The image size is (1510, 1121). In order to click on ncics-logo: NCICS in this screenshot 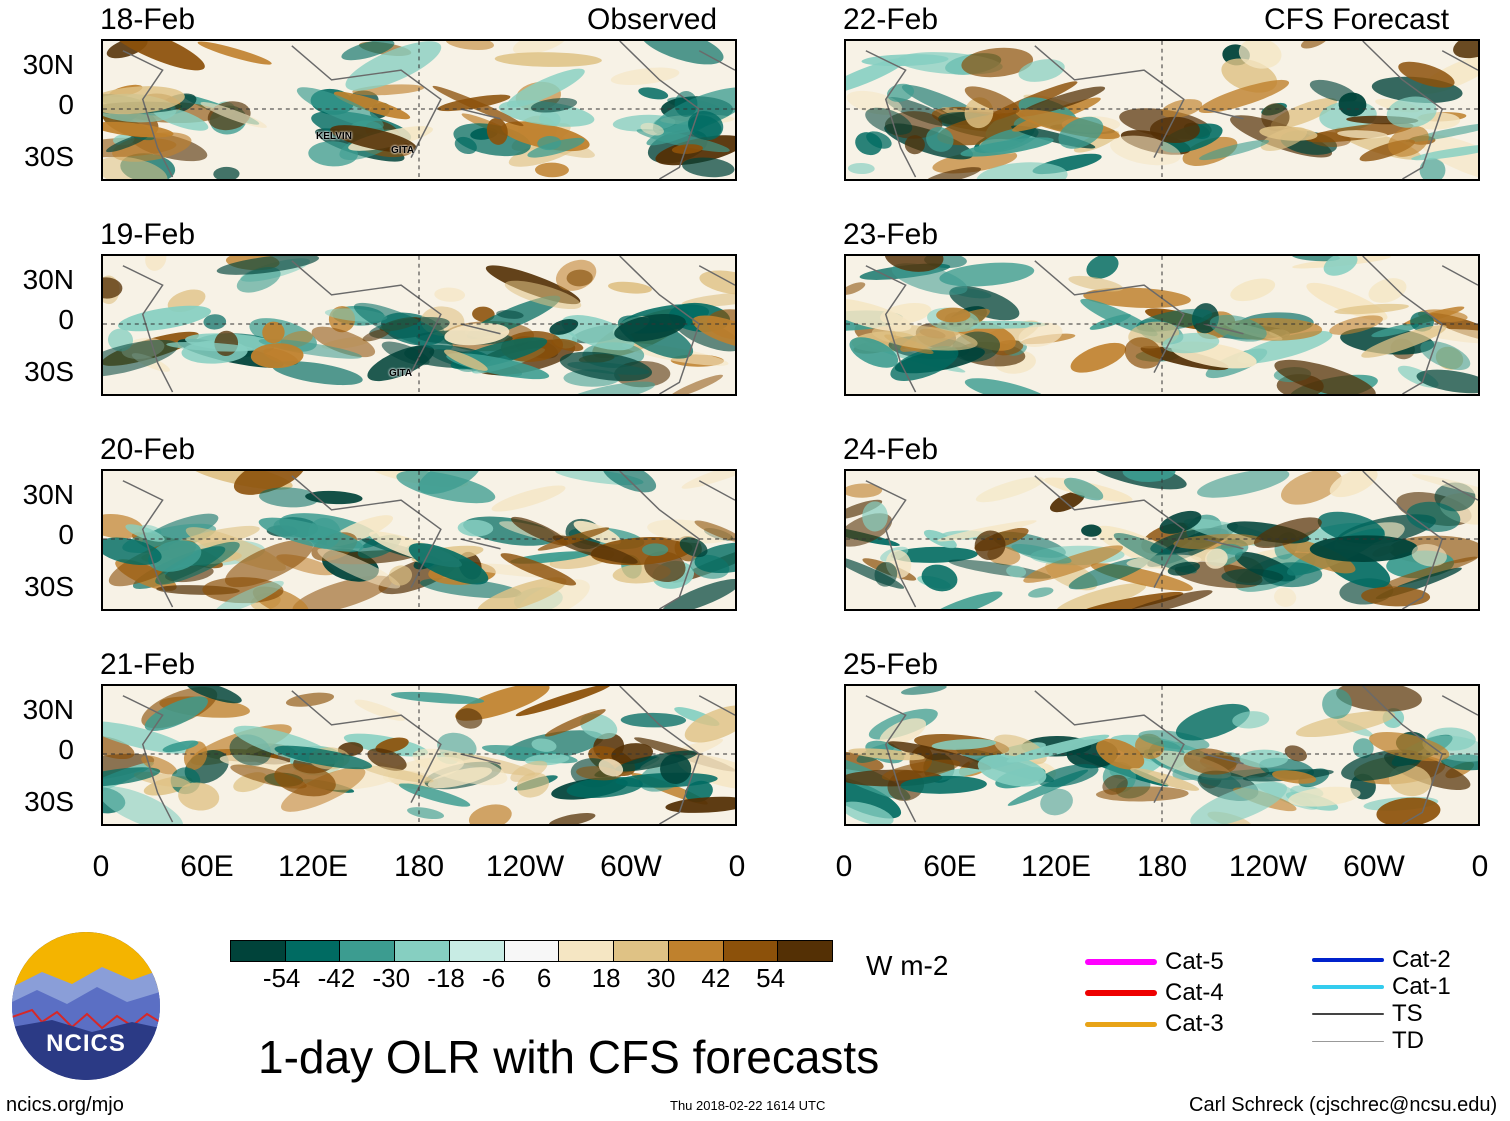, I will do `click(86, 1006)`.